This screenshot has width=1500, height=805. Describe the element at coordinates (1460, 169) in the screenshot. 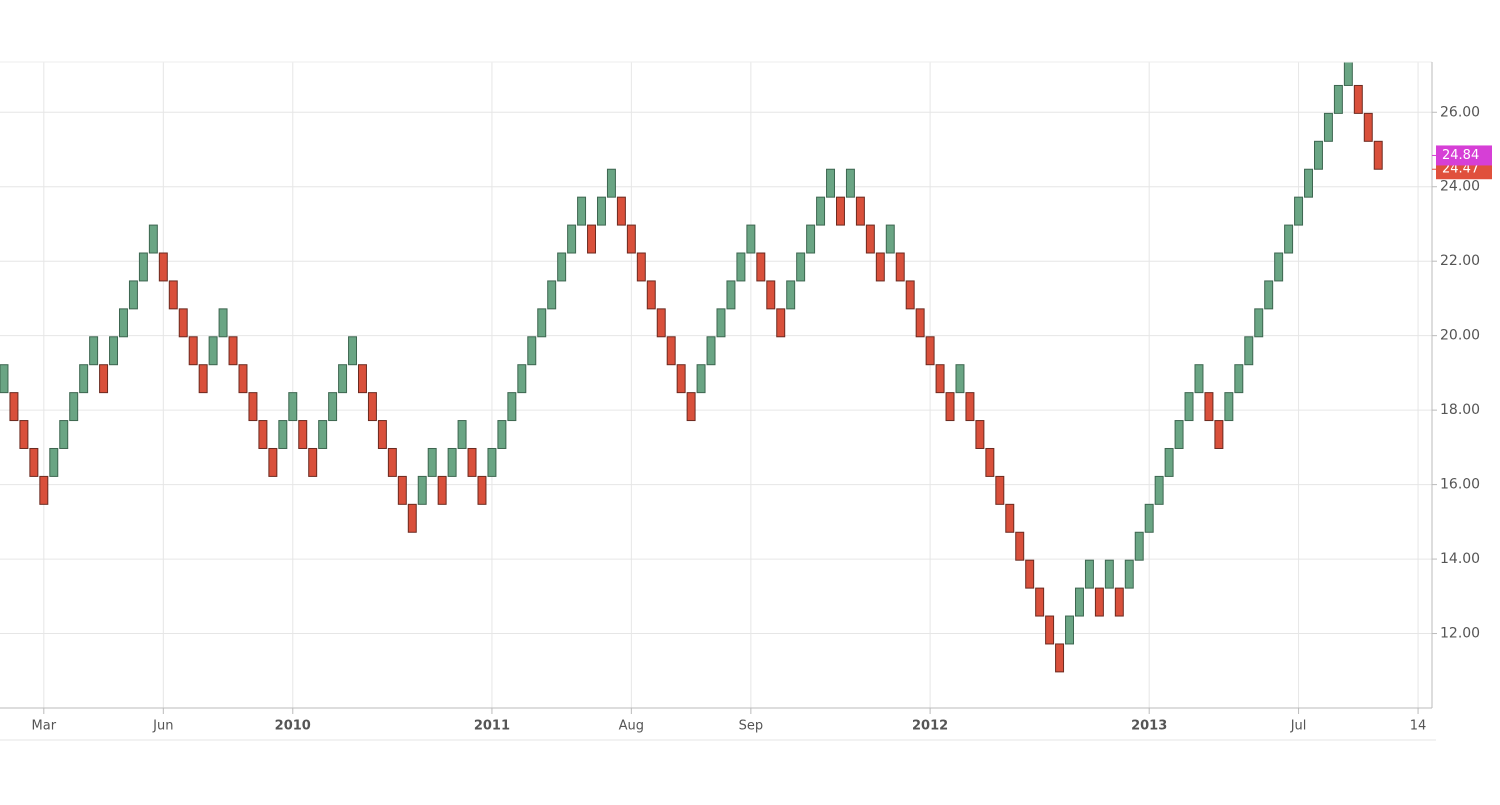

I see `price-label: 24.47` at that location.